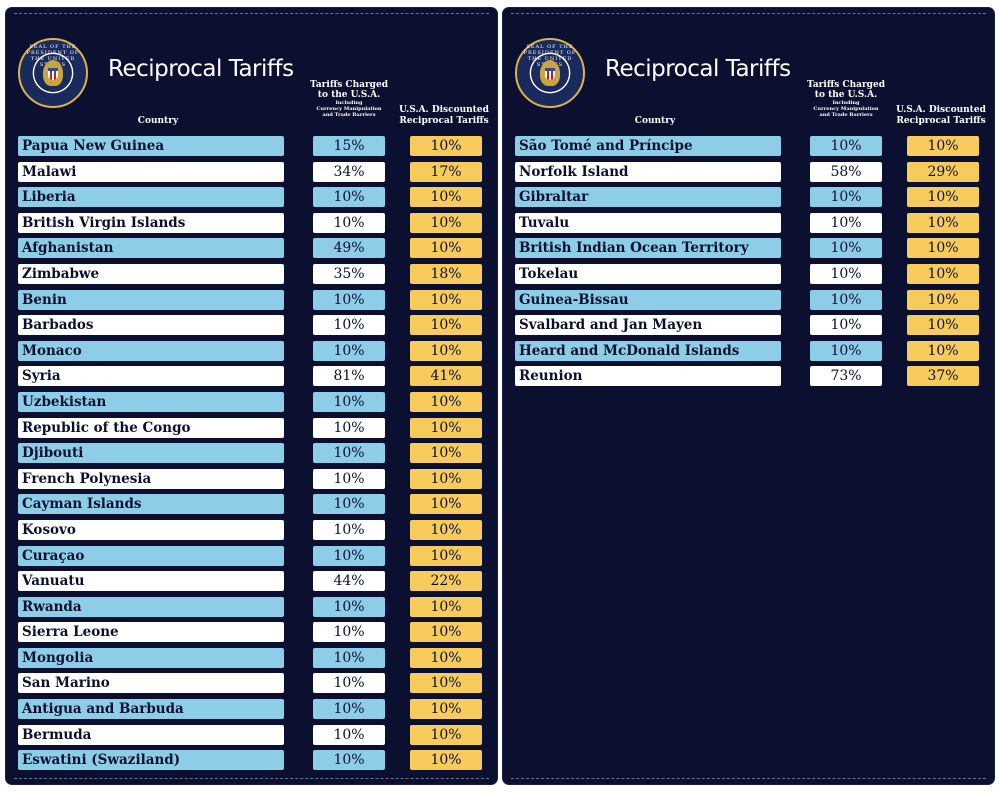 The width and height of the screenshot is (1000, 792). Describe the element at coordinates (151, 376) in the screenshot. I see `country-cell: Syria` at that location.